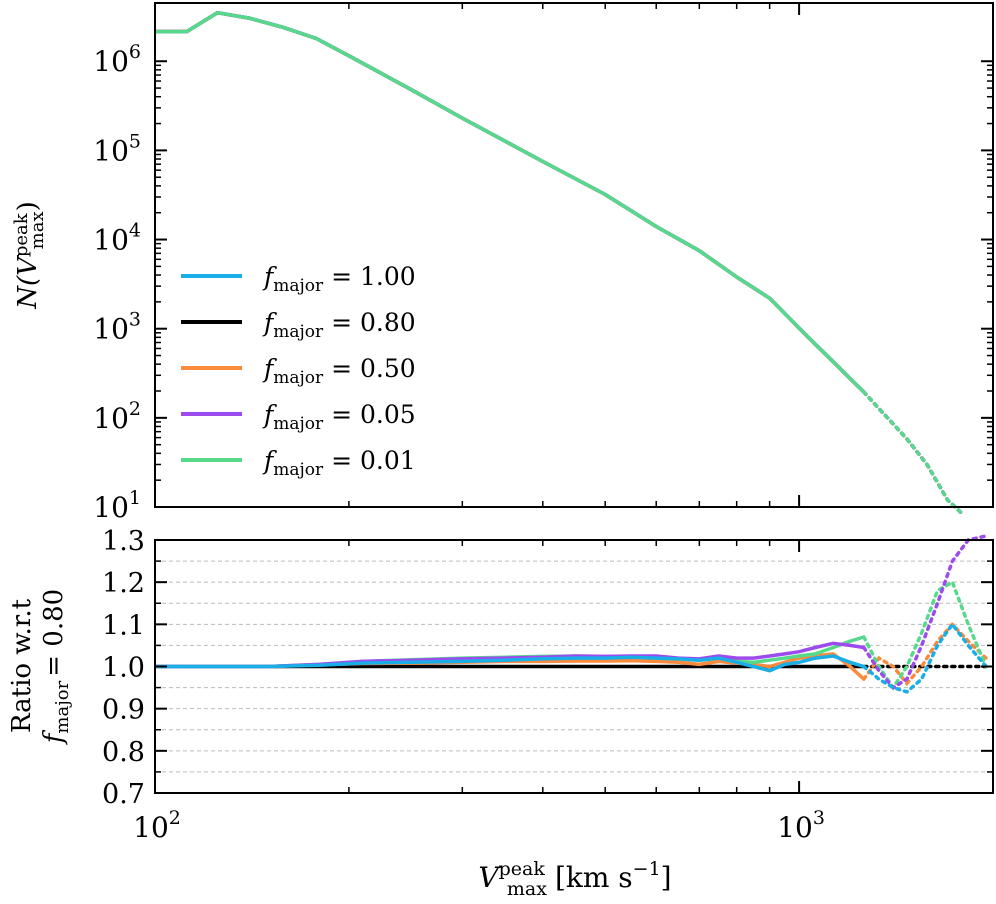 The height and width of the screenshot is (904, 996). Describe the element at coordinates (571, 614) in the screenshot. I see `bottom-series-lines` at that location.